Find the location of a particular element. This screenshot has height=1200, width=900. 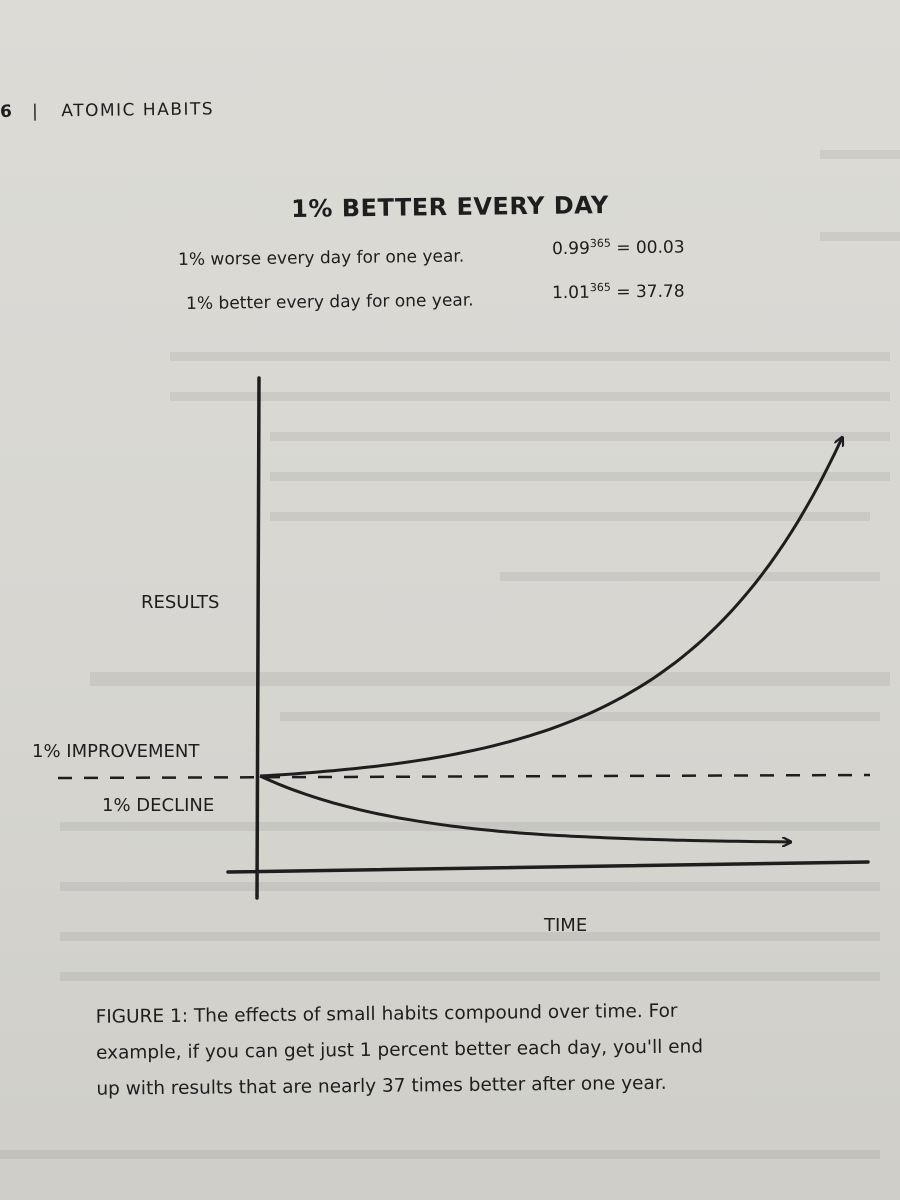

x-axis-label: TIME is located at coordinates (565, 925).